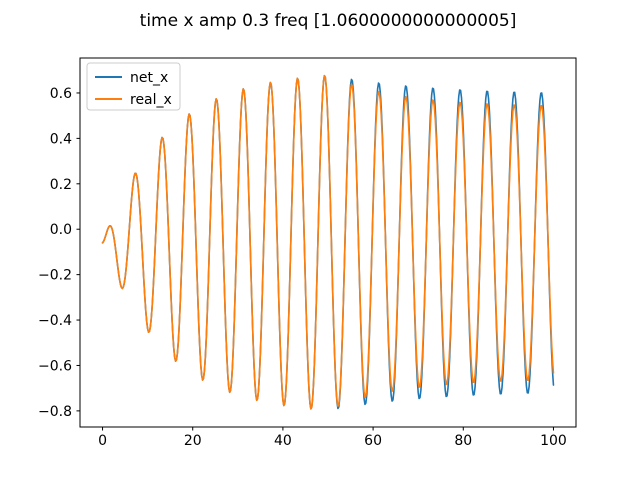 Image resolution: width=640 pixels, height=480 pixels. Describe the element at coordinates (332, 438) in the screenshot. I see `x-axis: 0 20 40 60 80 100` at that location.